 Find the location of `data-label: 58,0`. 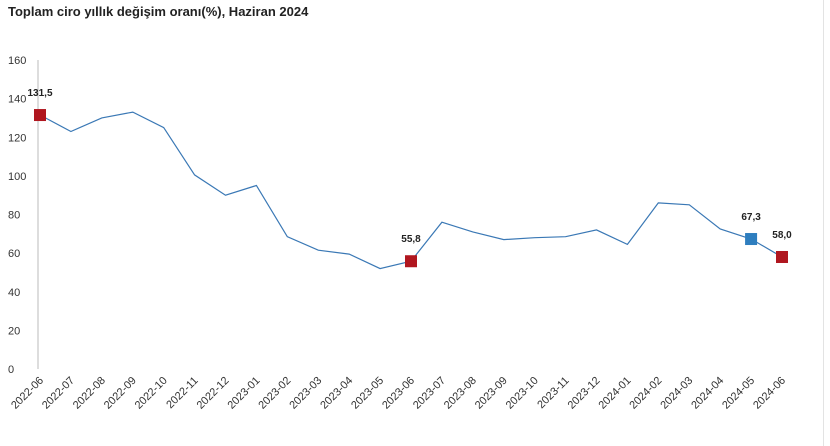

data-label: 58,0 is located at coordinates (782, 235).